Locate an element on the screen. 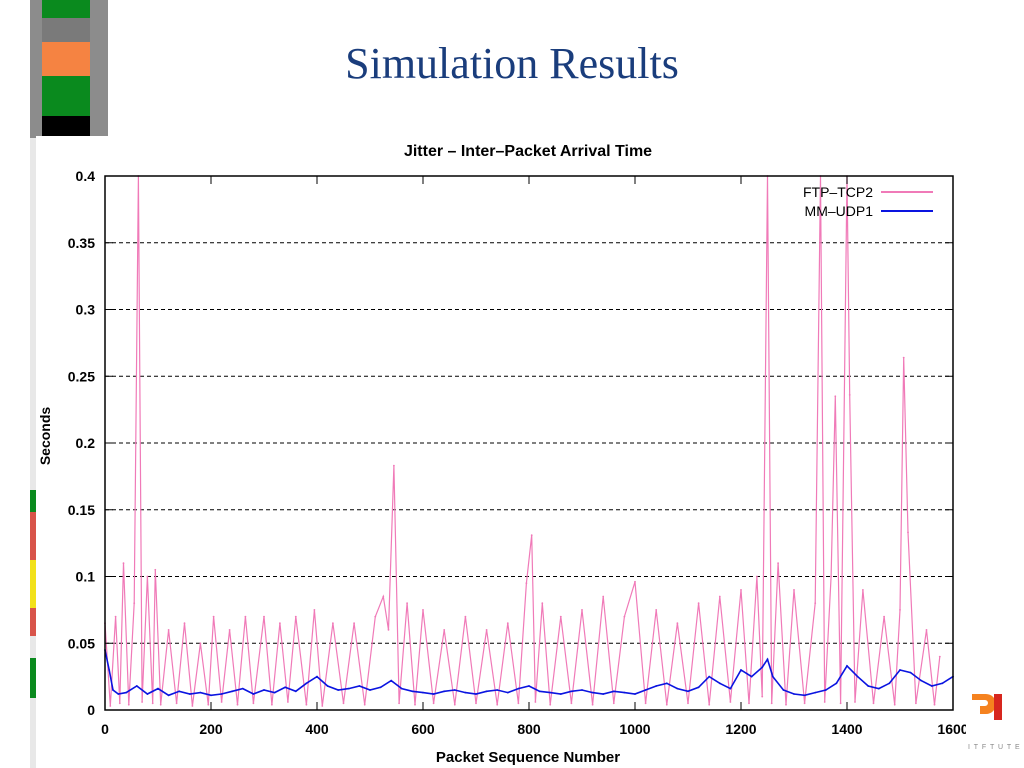 This screenshot has height=768, width=1024. template-left-strip is located at coordinates (69, 69).